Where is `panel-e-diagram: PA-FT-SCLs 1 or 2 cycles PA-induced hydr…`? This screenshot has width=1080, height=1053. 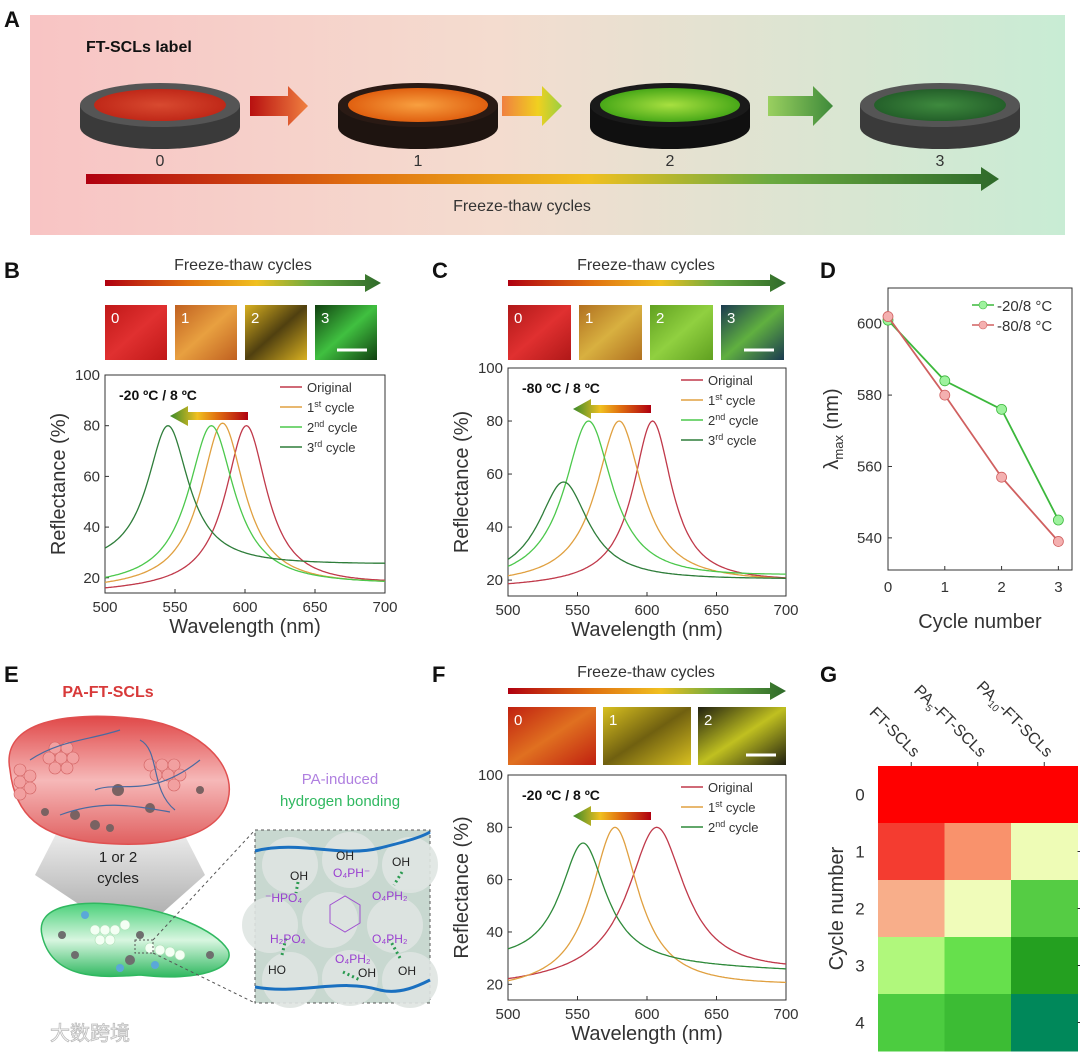 panel-e-diagram: PA-FT-SCLs 1 or 2 cycles PA-induced hydr… is located at coordinates (223, 864).